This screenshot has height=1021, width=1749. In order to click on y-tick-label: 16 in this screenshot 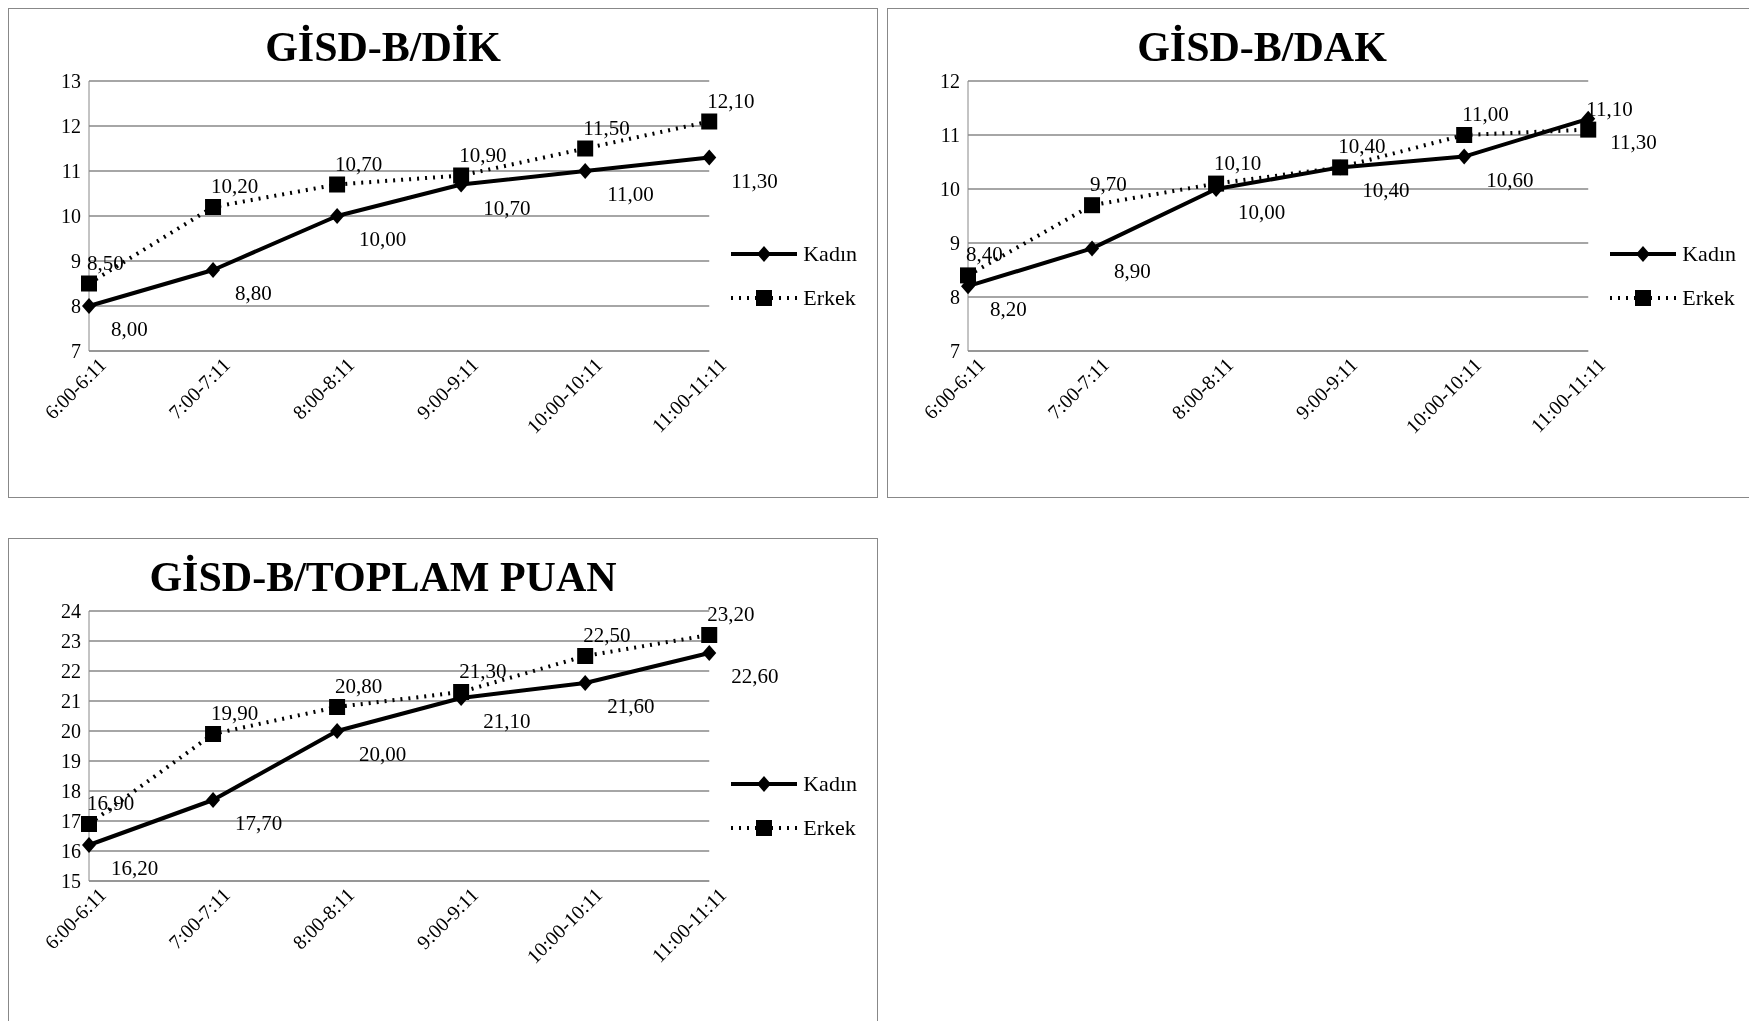, I will do `click(71, 851)`.